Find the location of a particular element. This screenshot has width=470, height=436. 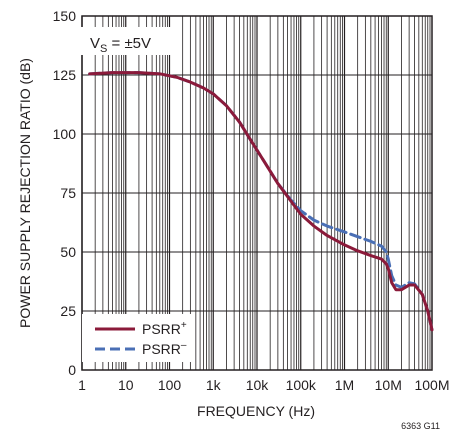

legend-label-psrr-plus: PSRR+ is located at coordinates (164, 328).